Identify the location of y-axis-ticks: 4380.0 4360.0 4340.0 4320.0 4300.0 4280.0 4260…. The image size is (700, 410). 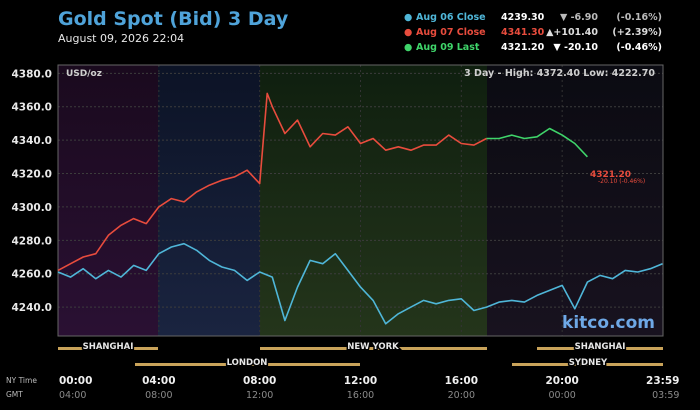
(31, 191).